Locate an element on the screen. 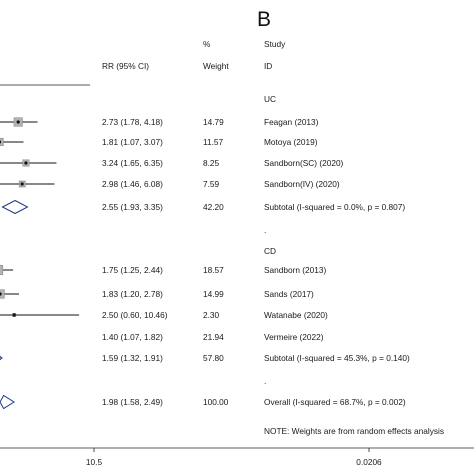 The image size is (474, 474). study-label: Watanabe (2020) is located at coordinates (296, 315).